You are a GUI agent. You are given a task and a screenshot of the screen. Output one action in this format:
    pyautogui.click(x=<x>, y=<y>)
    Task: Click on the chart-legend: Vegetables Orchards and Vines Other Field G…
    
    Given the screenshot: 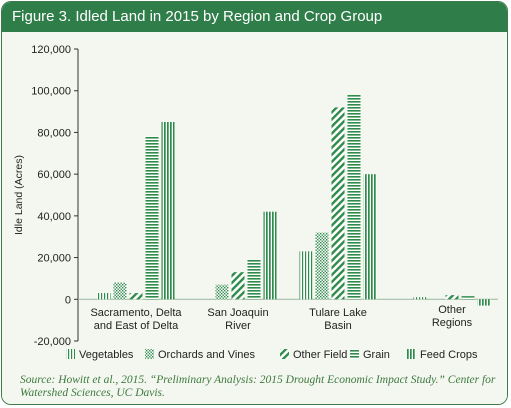 What is the action you would take?
    pyautogui.click(x=272, y=355)
    